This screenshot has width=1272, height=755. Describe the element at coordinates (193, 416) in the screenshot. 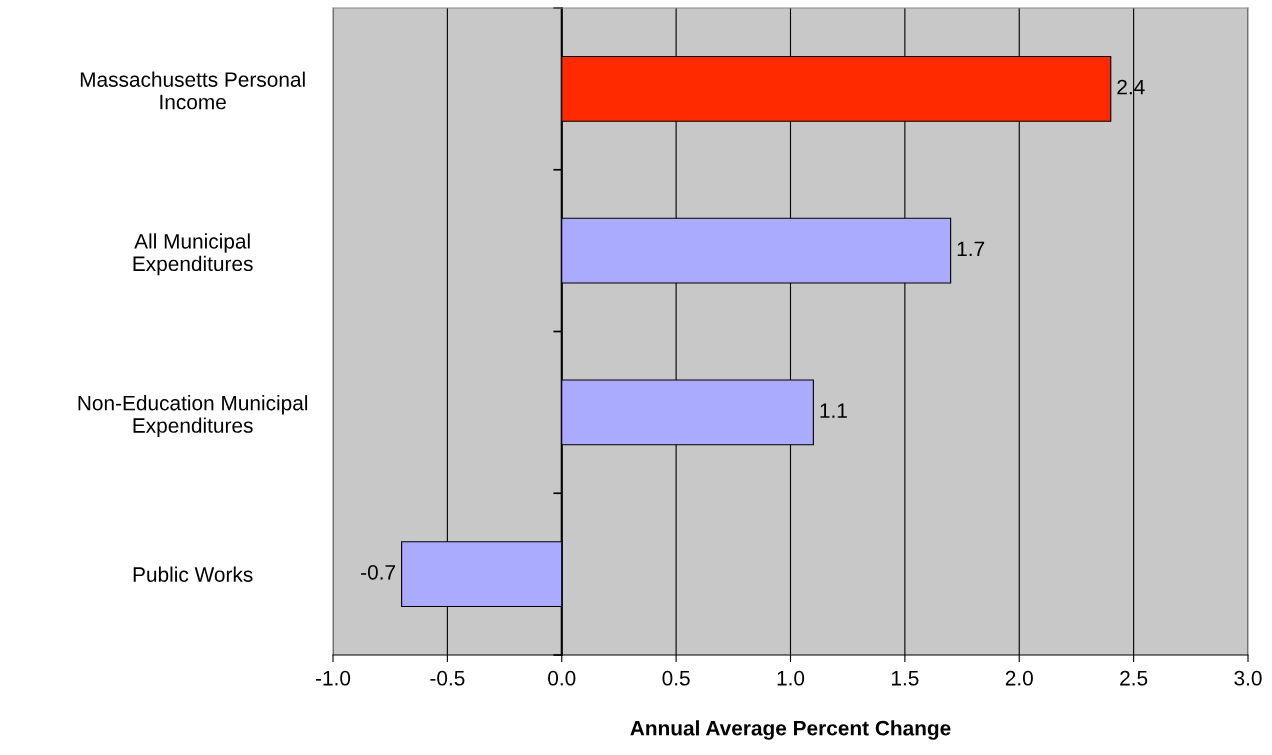

I see `y-tick-label: Non-Education Municipal Expenditures` at that location.